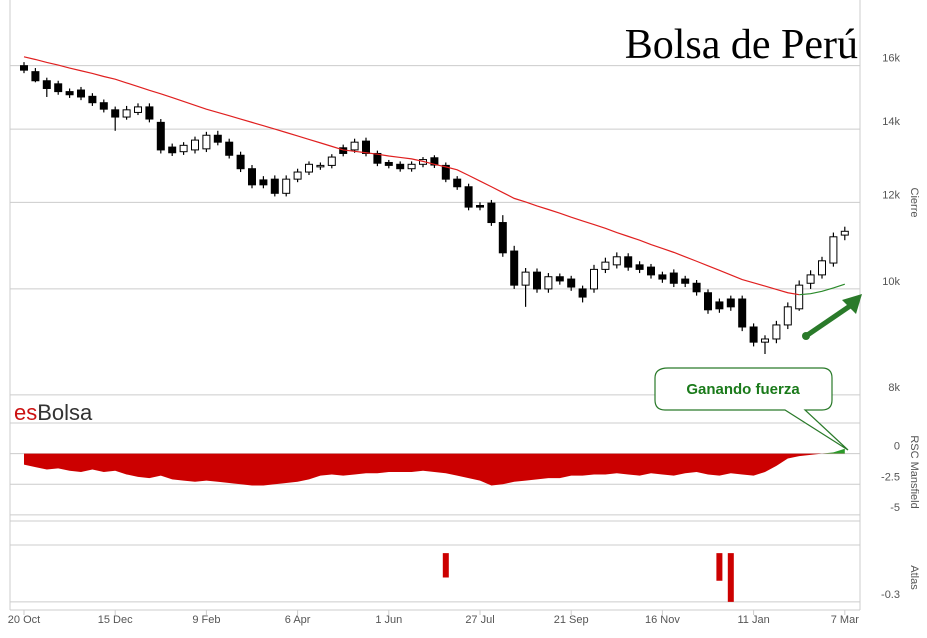 Image resolution: width=927 pixels, height=638 pixels. I want to click on line, so click(822, 289).